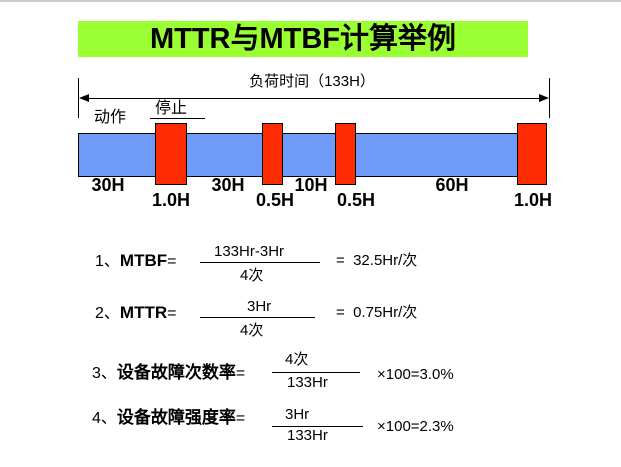 The height and width of the screenshot is (467, 621). I want to click on formula-2-result: = 0.75Hr/次, so click(377, 312).